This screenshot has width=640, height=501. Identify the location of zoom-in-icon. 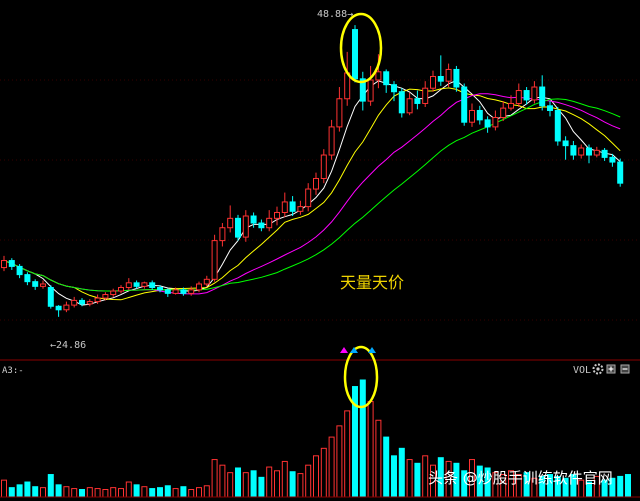
(611, 369).